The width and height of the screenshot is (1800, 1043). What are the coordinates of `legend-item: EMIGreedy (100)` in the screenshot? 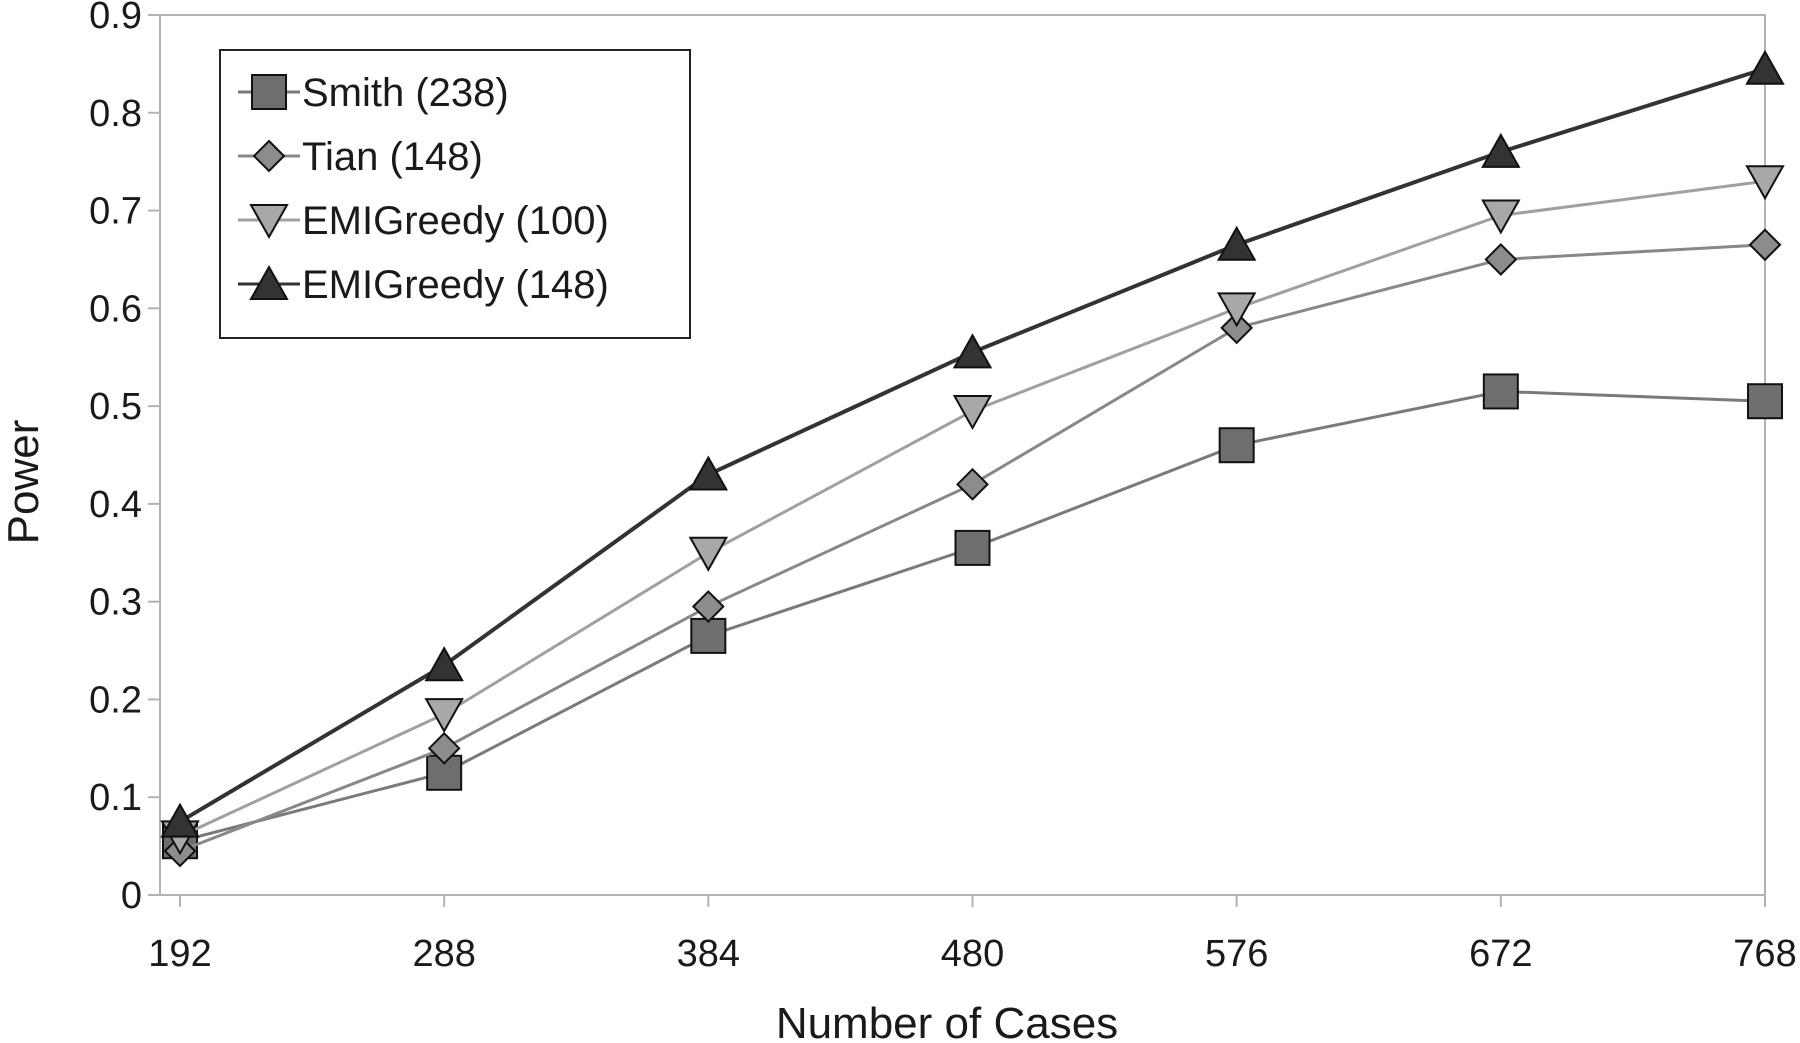 It's located at (423, 221).